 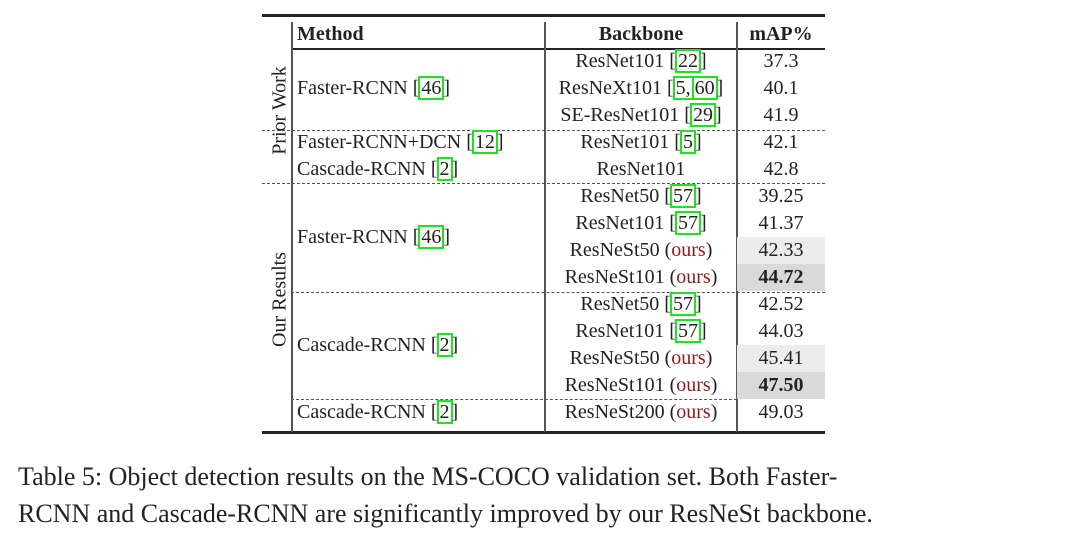 What do you see at coordinates (704, 88) in the screenshot?
I see `citation-link: 60` at bounding box center [704, 88].